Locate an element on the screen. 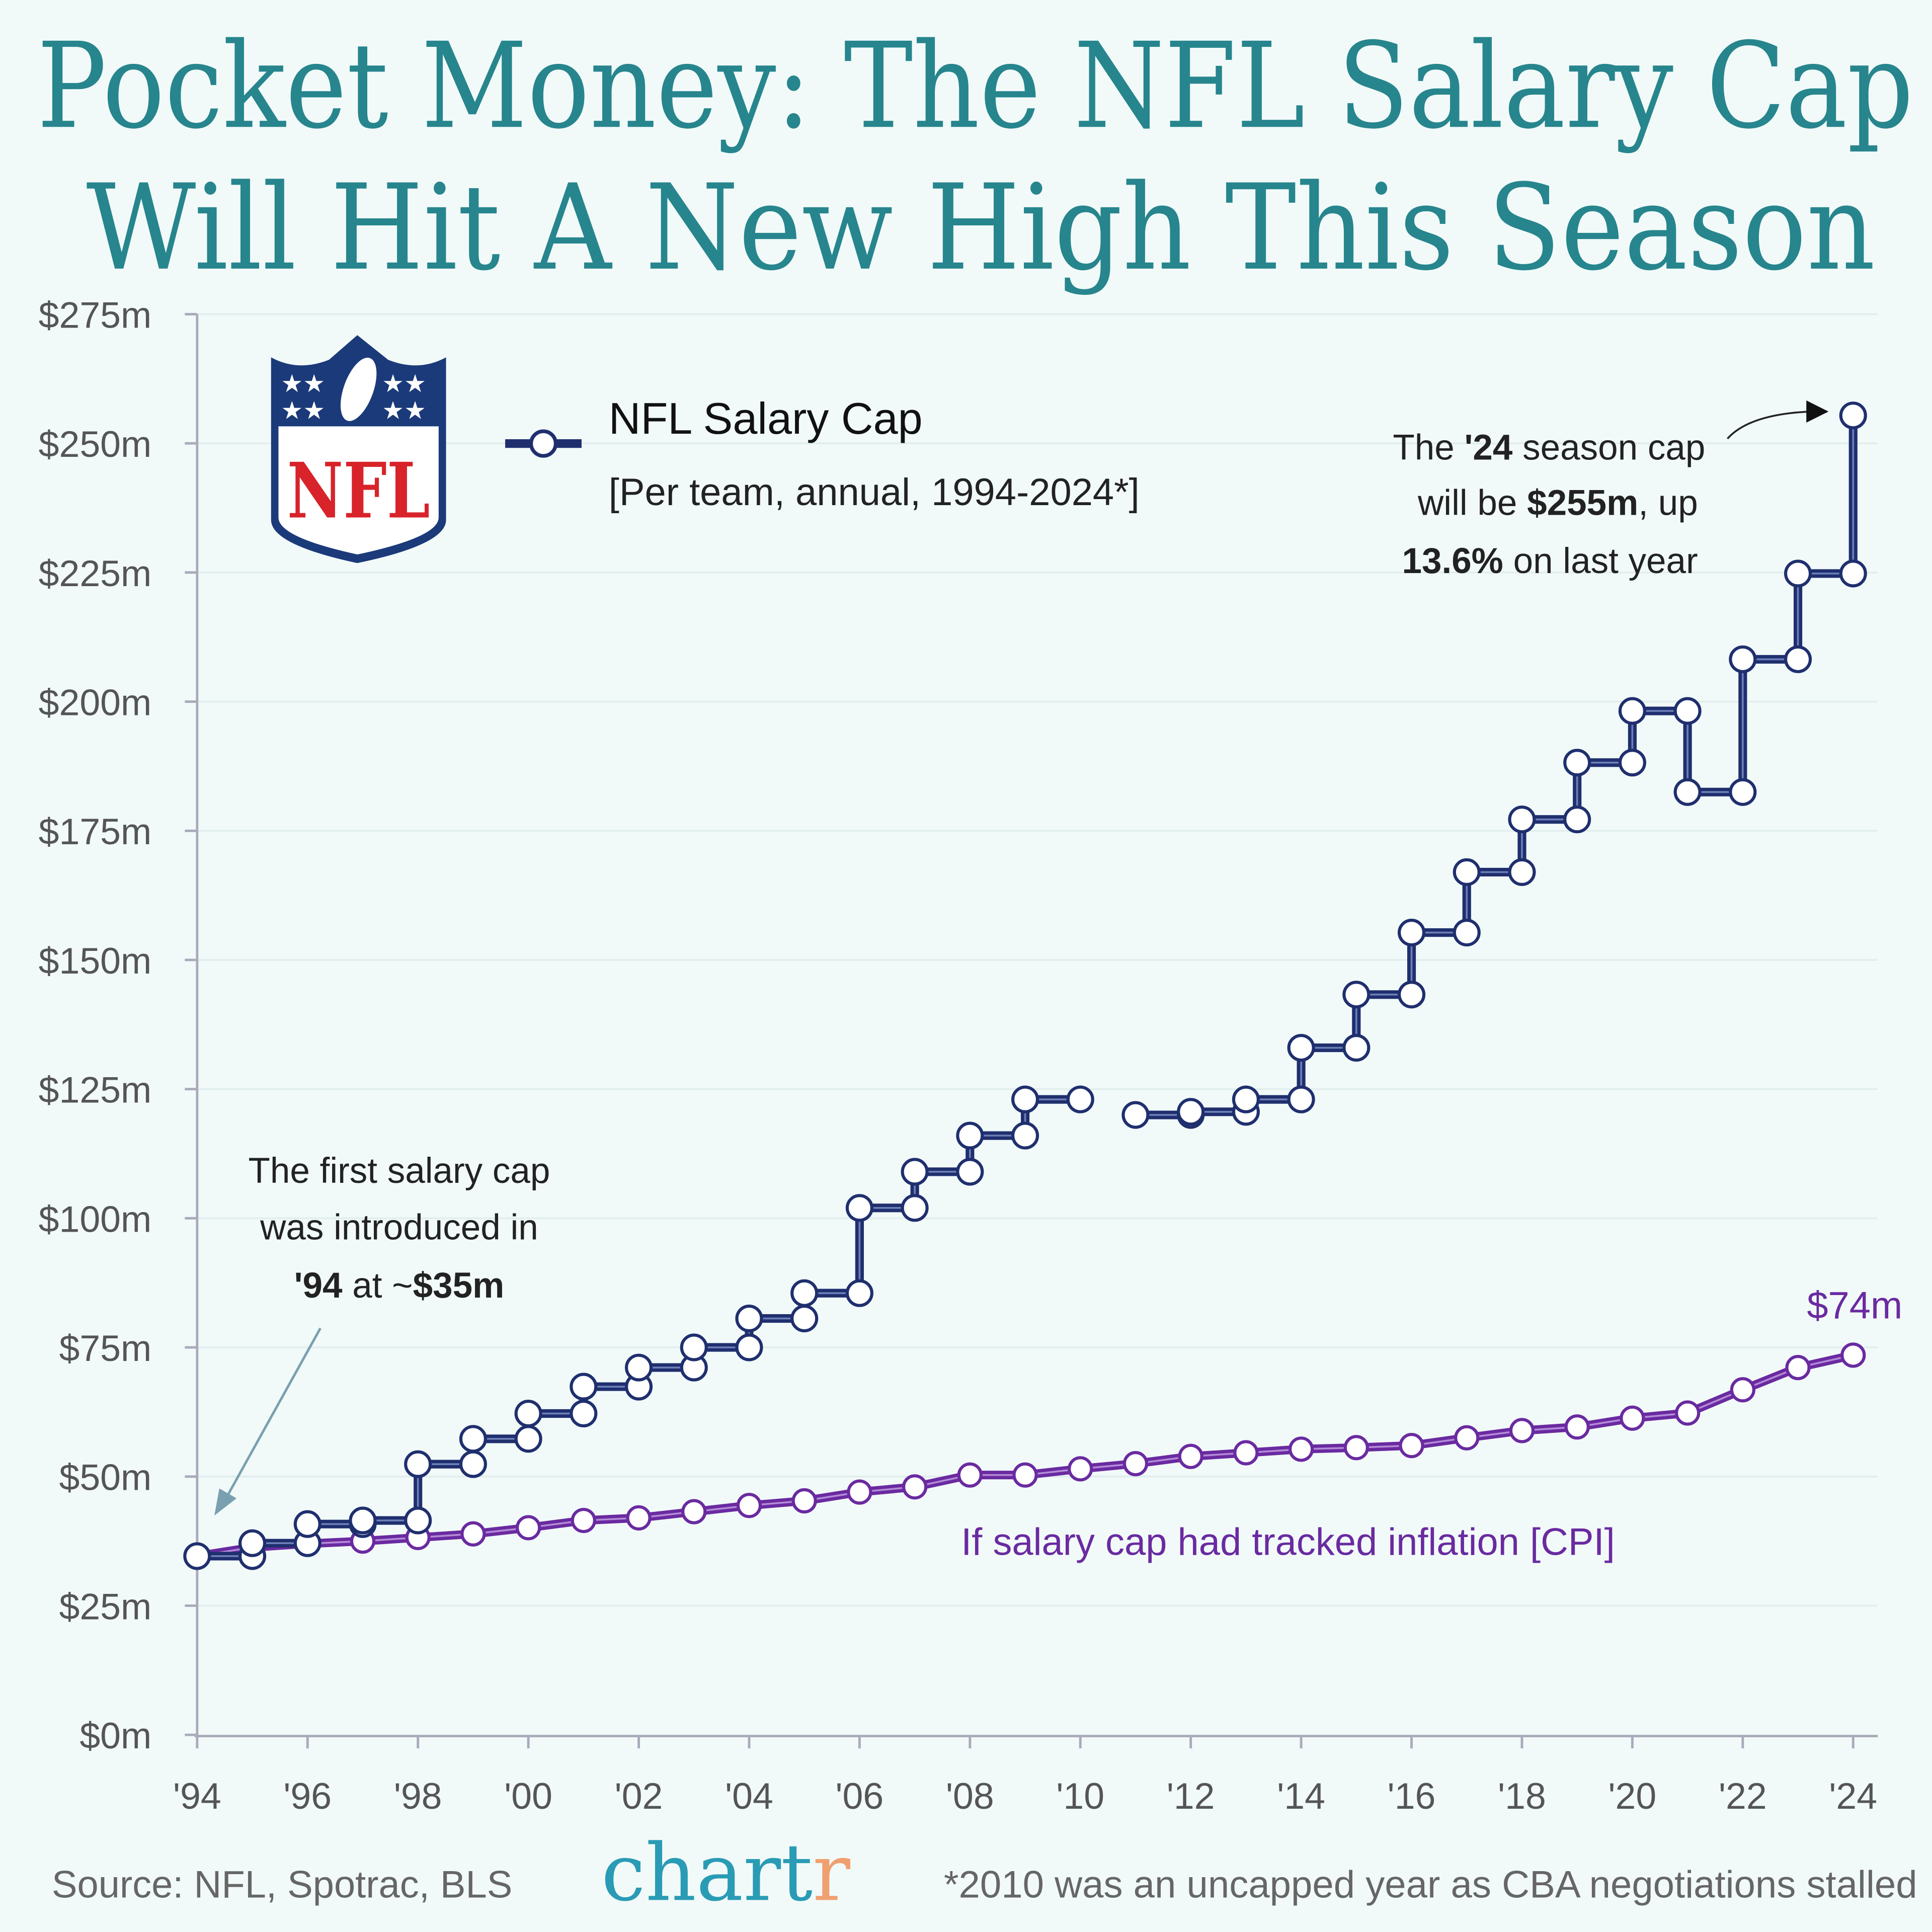 The image size is (1932, 1932). cpi-end-label: $74m is located at coordinates (1854, 1305).